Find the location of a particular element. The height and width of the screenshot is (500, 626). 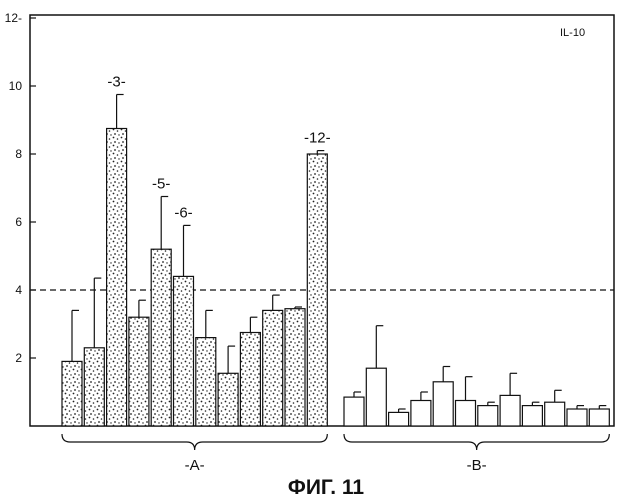

bar-annotation: -12- is located at coordinates (317, 138).